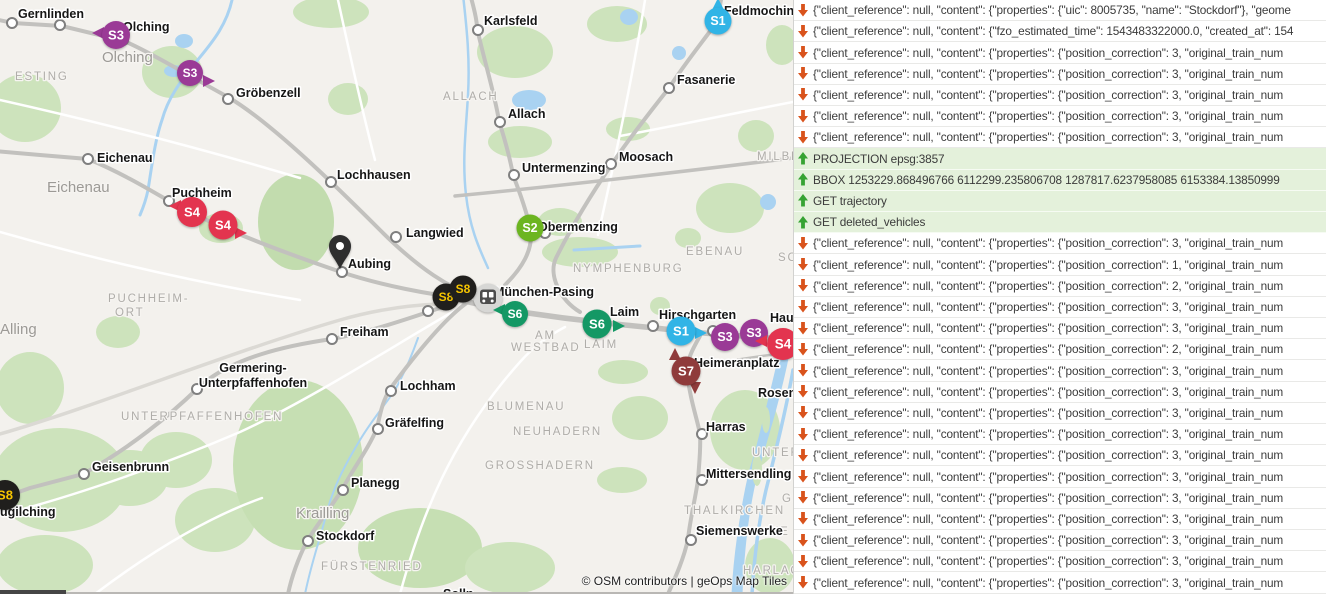  Describe the element at coordinates (253, 383) in the screenshot. I see `station-label: Unterpfaffenhofen` at that location.